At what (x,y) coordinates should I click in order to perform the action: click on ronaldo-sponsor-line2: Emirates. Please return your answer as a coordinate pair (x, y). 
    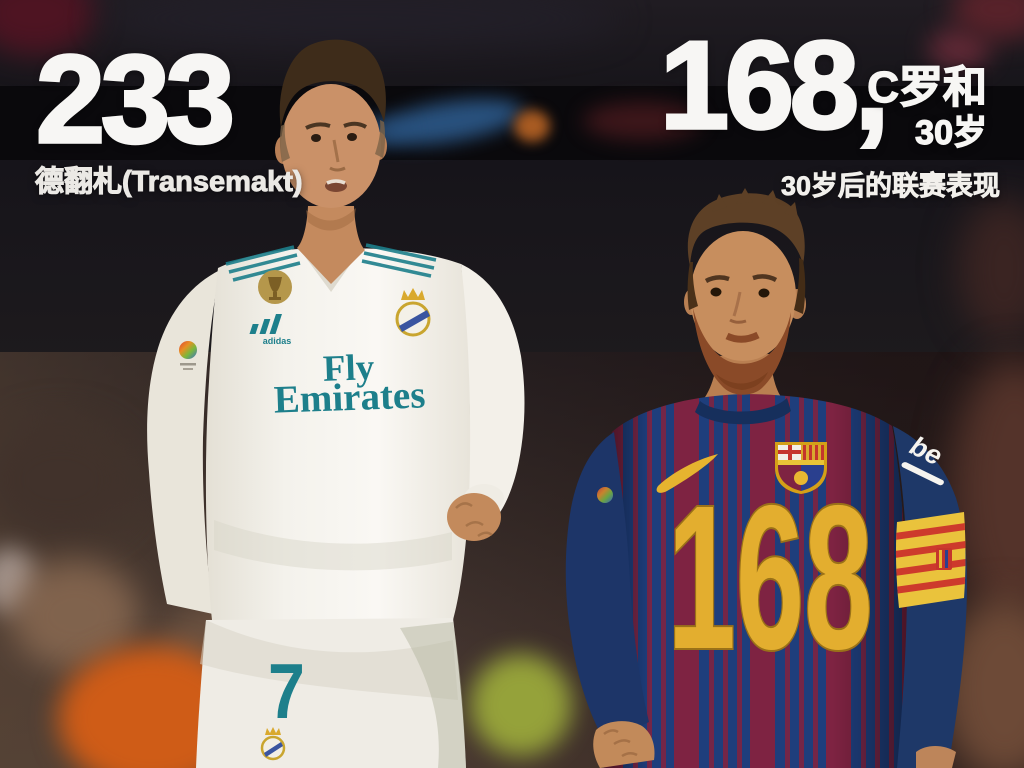
    Looking at the image, I should click on (349, 397).